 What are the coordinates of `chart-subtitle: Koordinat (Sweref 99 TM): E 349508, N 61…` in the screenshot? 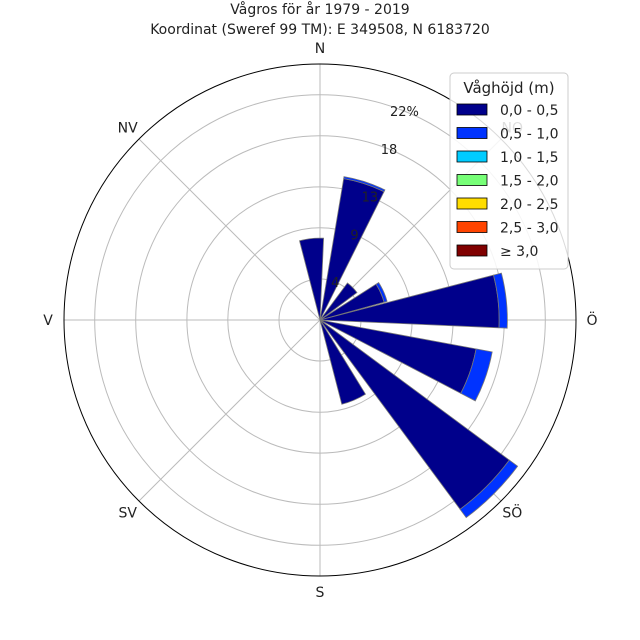 It's located at (320, 30).